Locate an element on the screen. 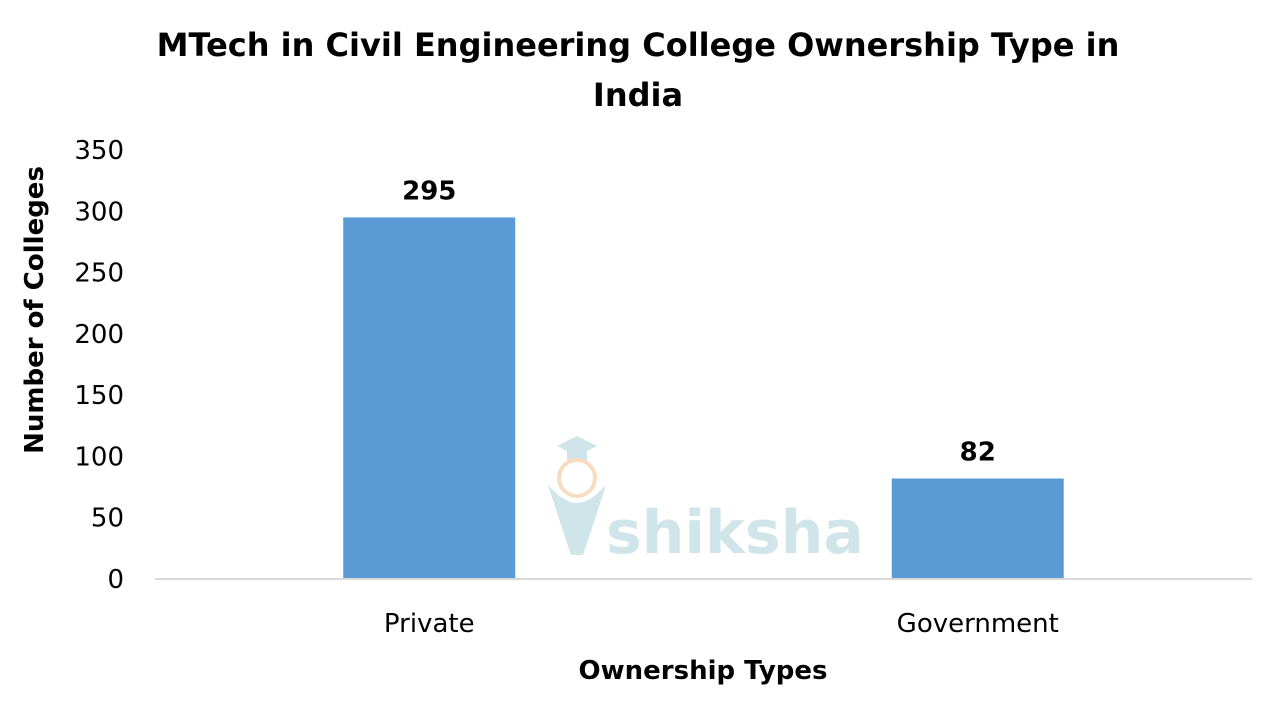 This screenshot has height=715, width=1276. y-tick-label: 300 is located at coordinates (99, 212).